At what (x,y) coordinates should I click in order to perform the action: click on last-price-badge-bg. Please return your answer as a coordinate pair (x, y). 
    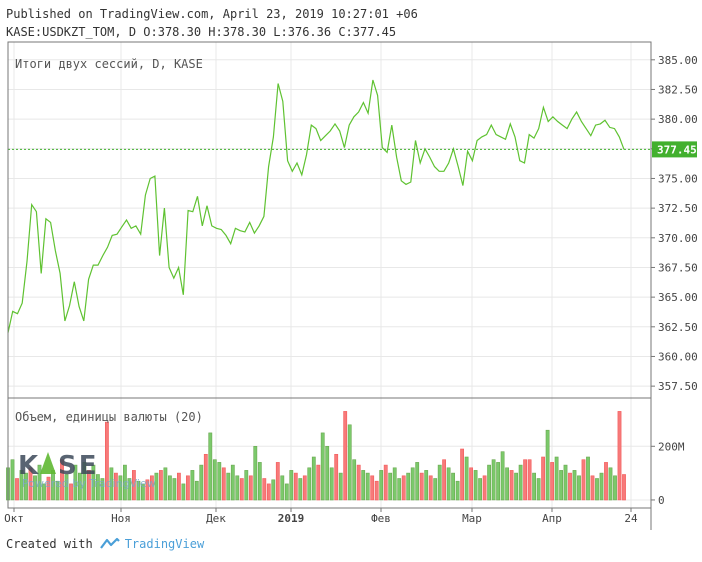
    Looking at the image, I should click on (674, 149).